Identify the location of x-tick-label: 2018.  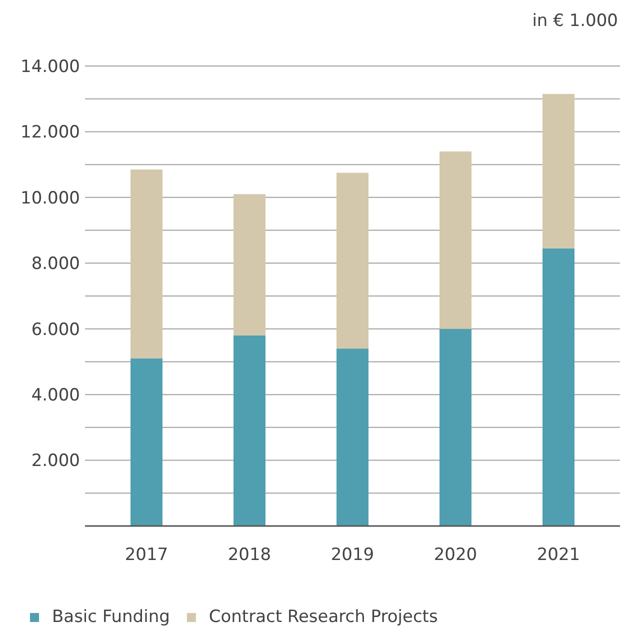
(250, 555).